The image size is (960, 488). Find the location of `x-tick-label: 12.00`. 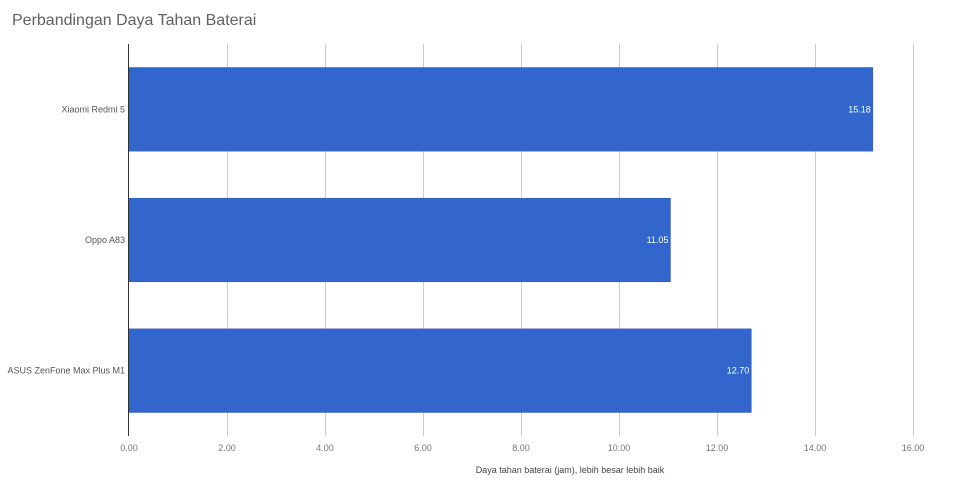

x-tick-label: 12.00 is located at coordinates (717, 448).